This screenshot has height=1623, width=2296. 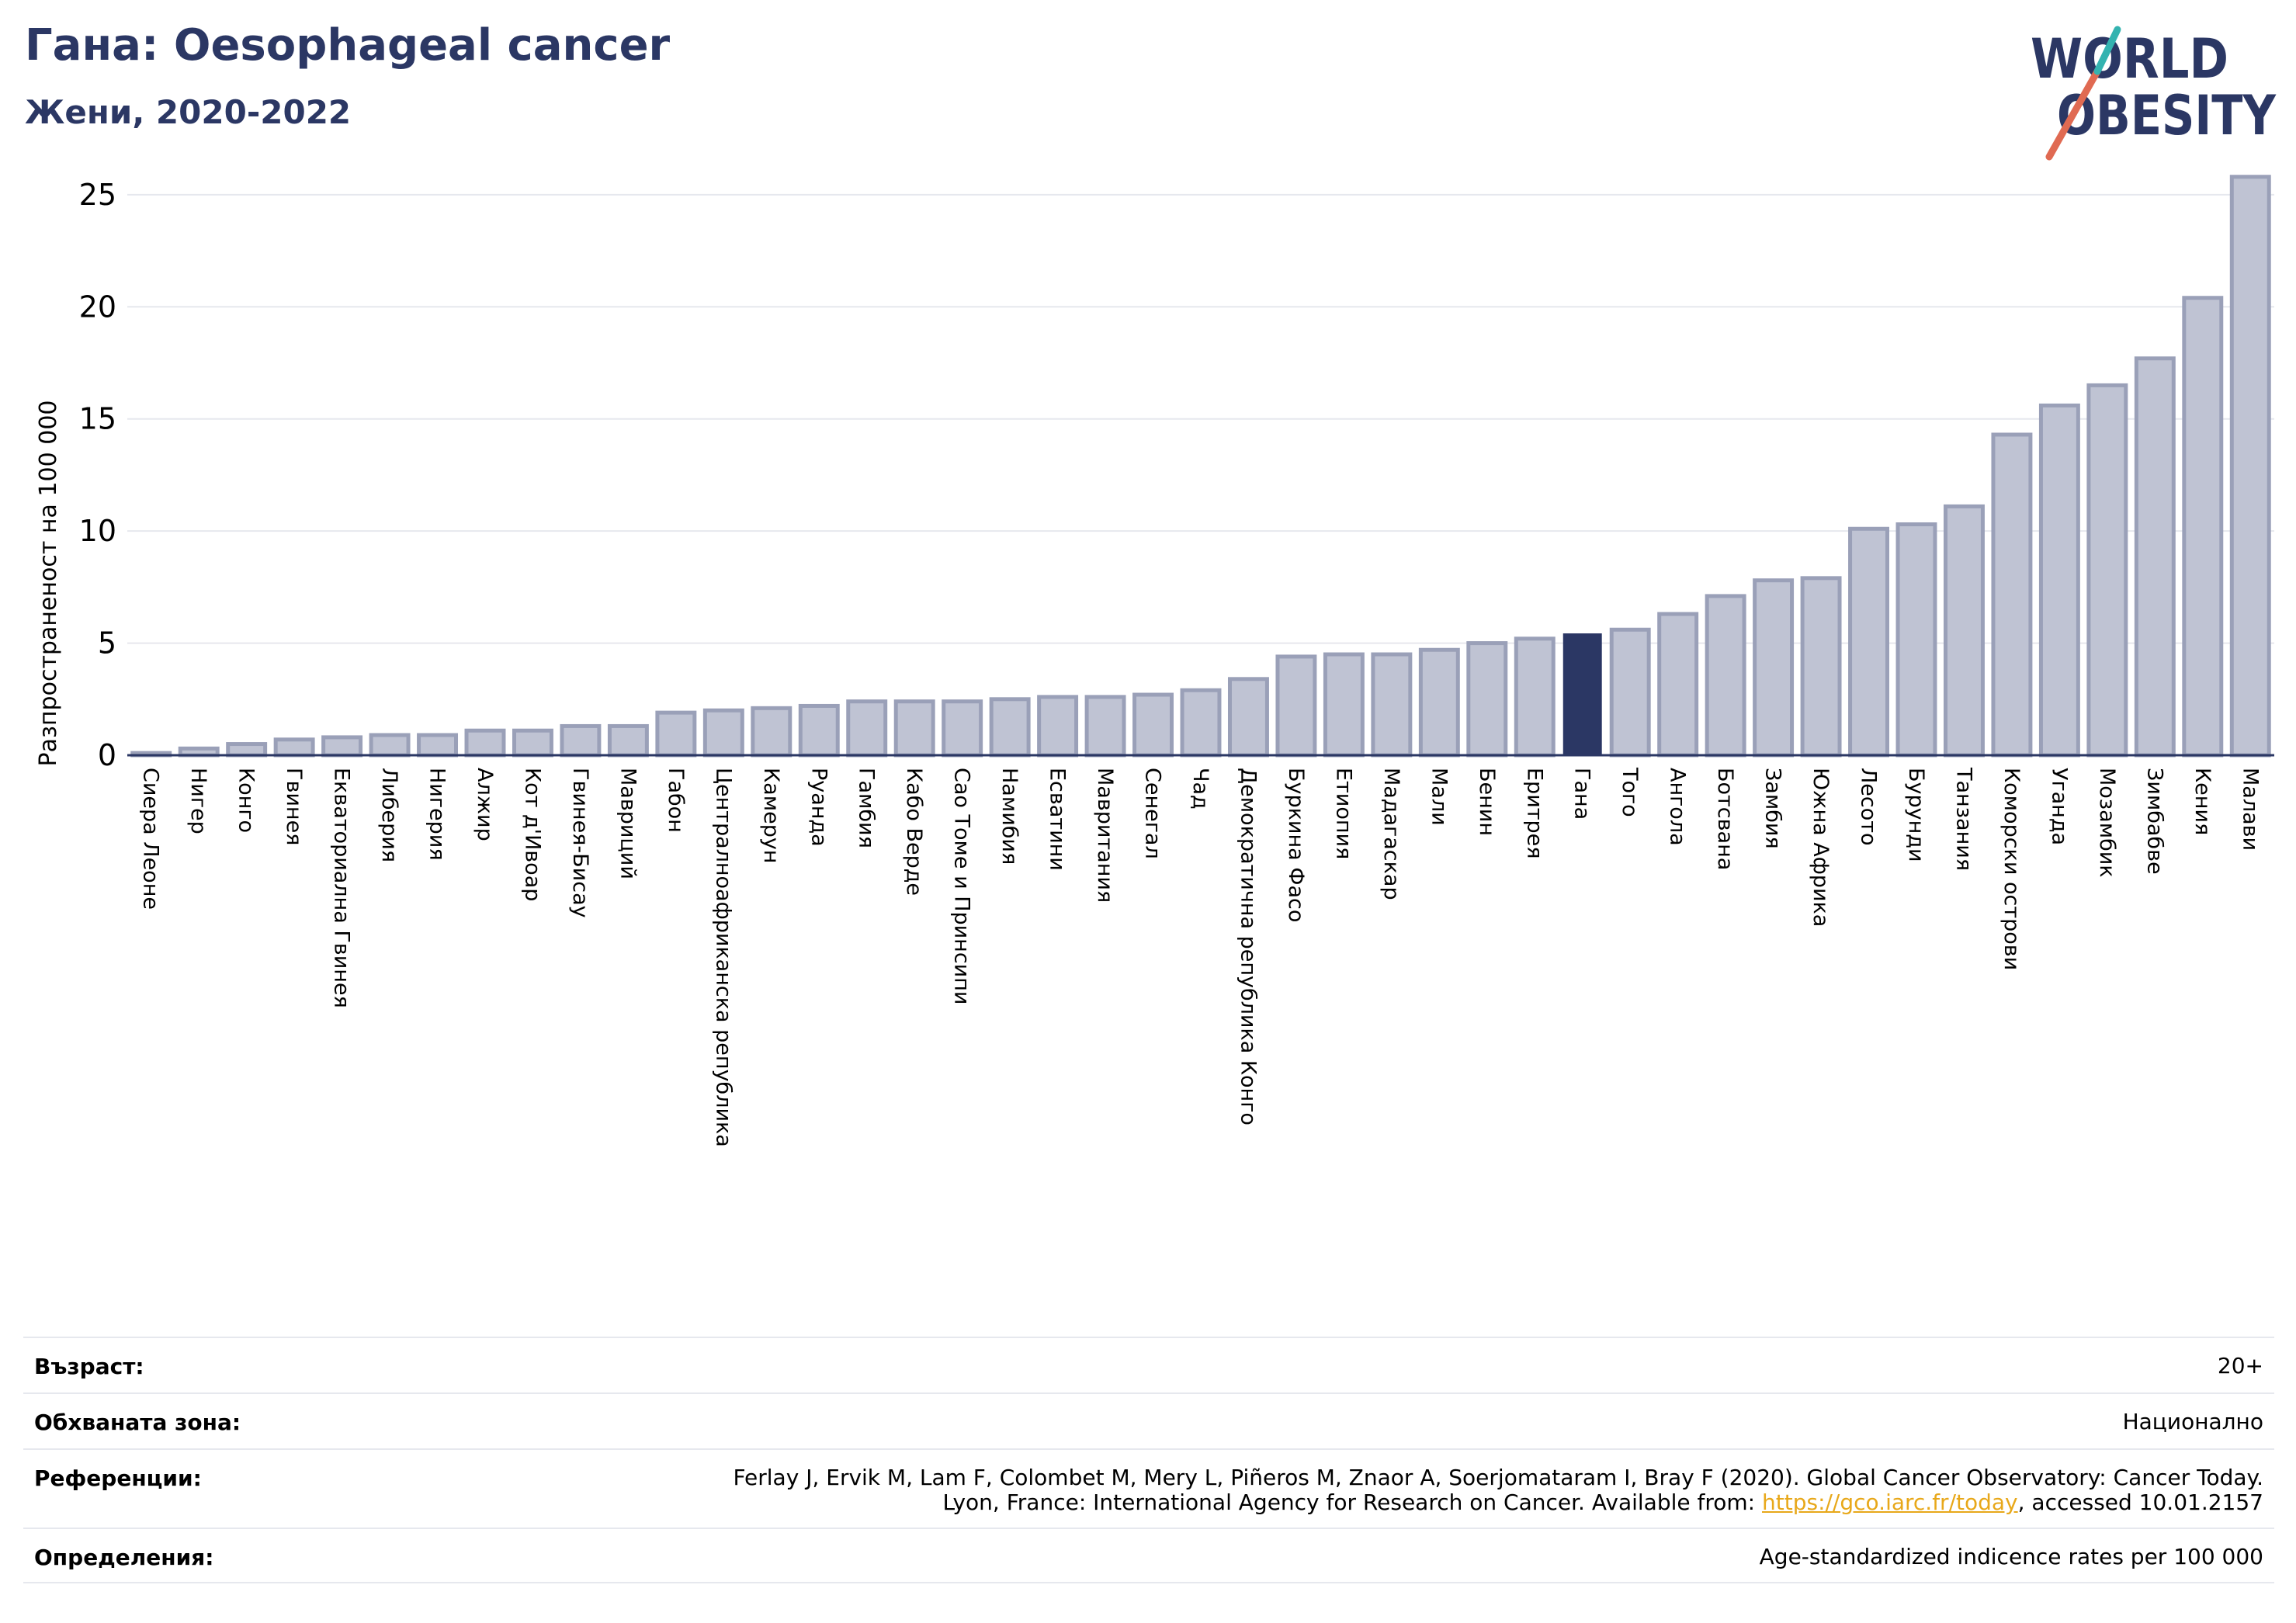 What do you see at coordinates (1916, 815) in the screenshot?
I see `x-tick-label: Бурунди` at bounding box center [1916, 815].